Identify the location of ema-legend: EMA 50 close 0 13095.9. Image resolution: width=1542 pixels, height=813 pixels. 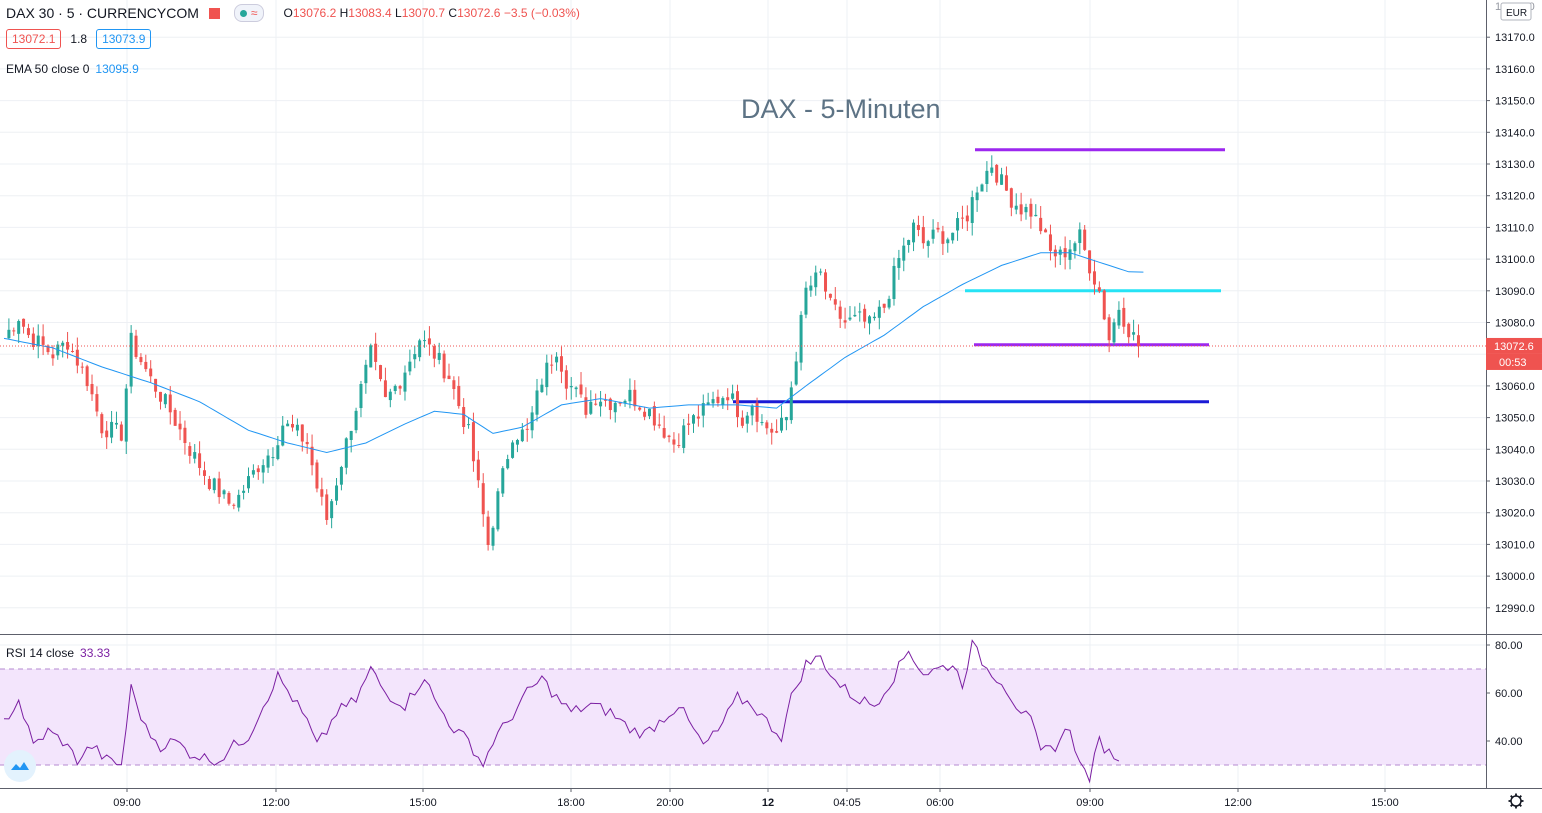
(72, 69).